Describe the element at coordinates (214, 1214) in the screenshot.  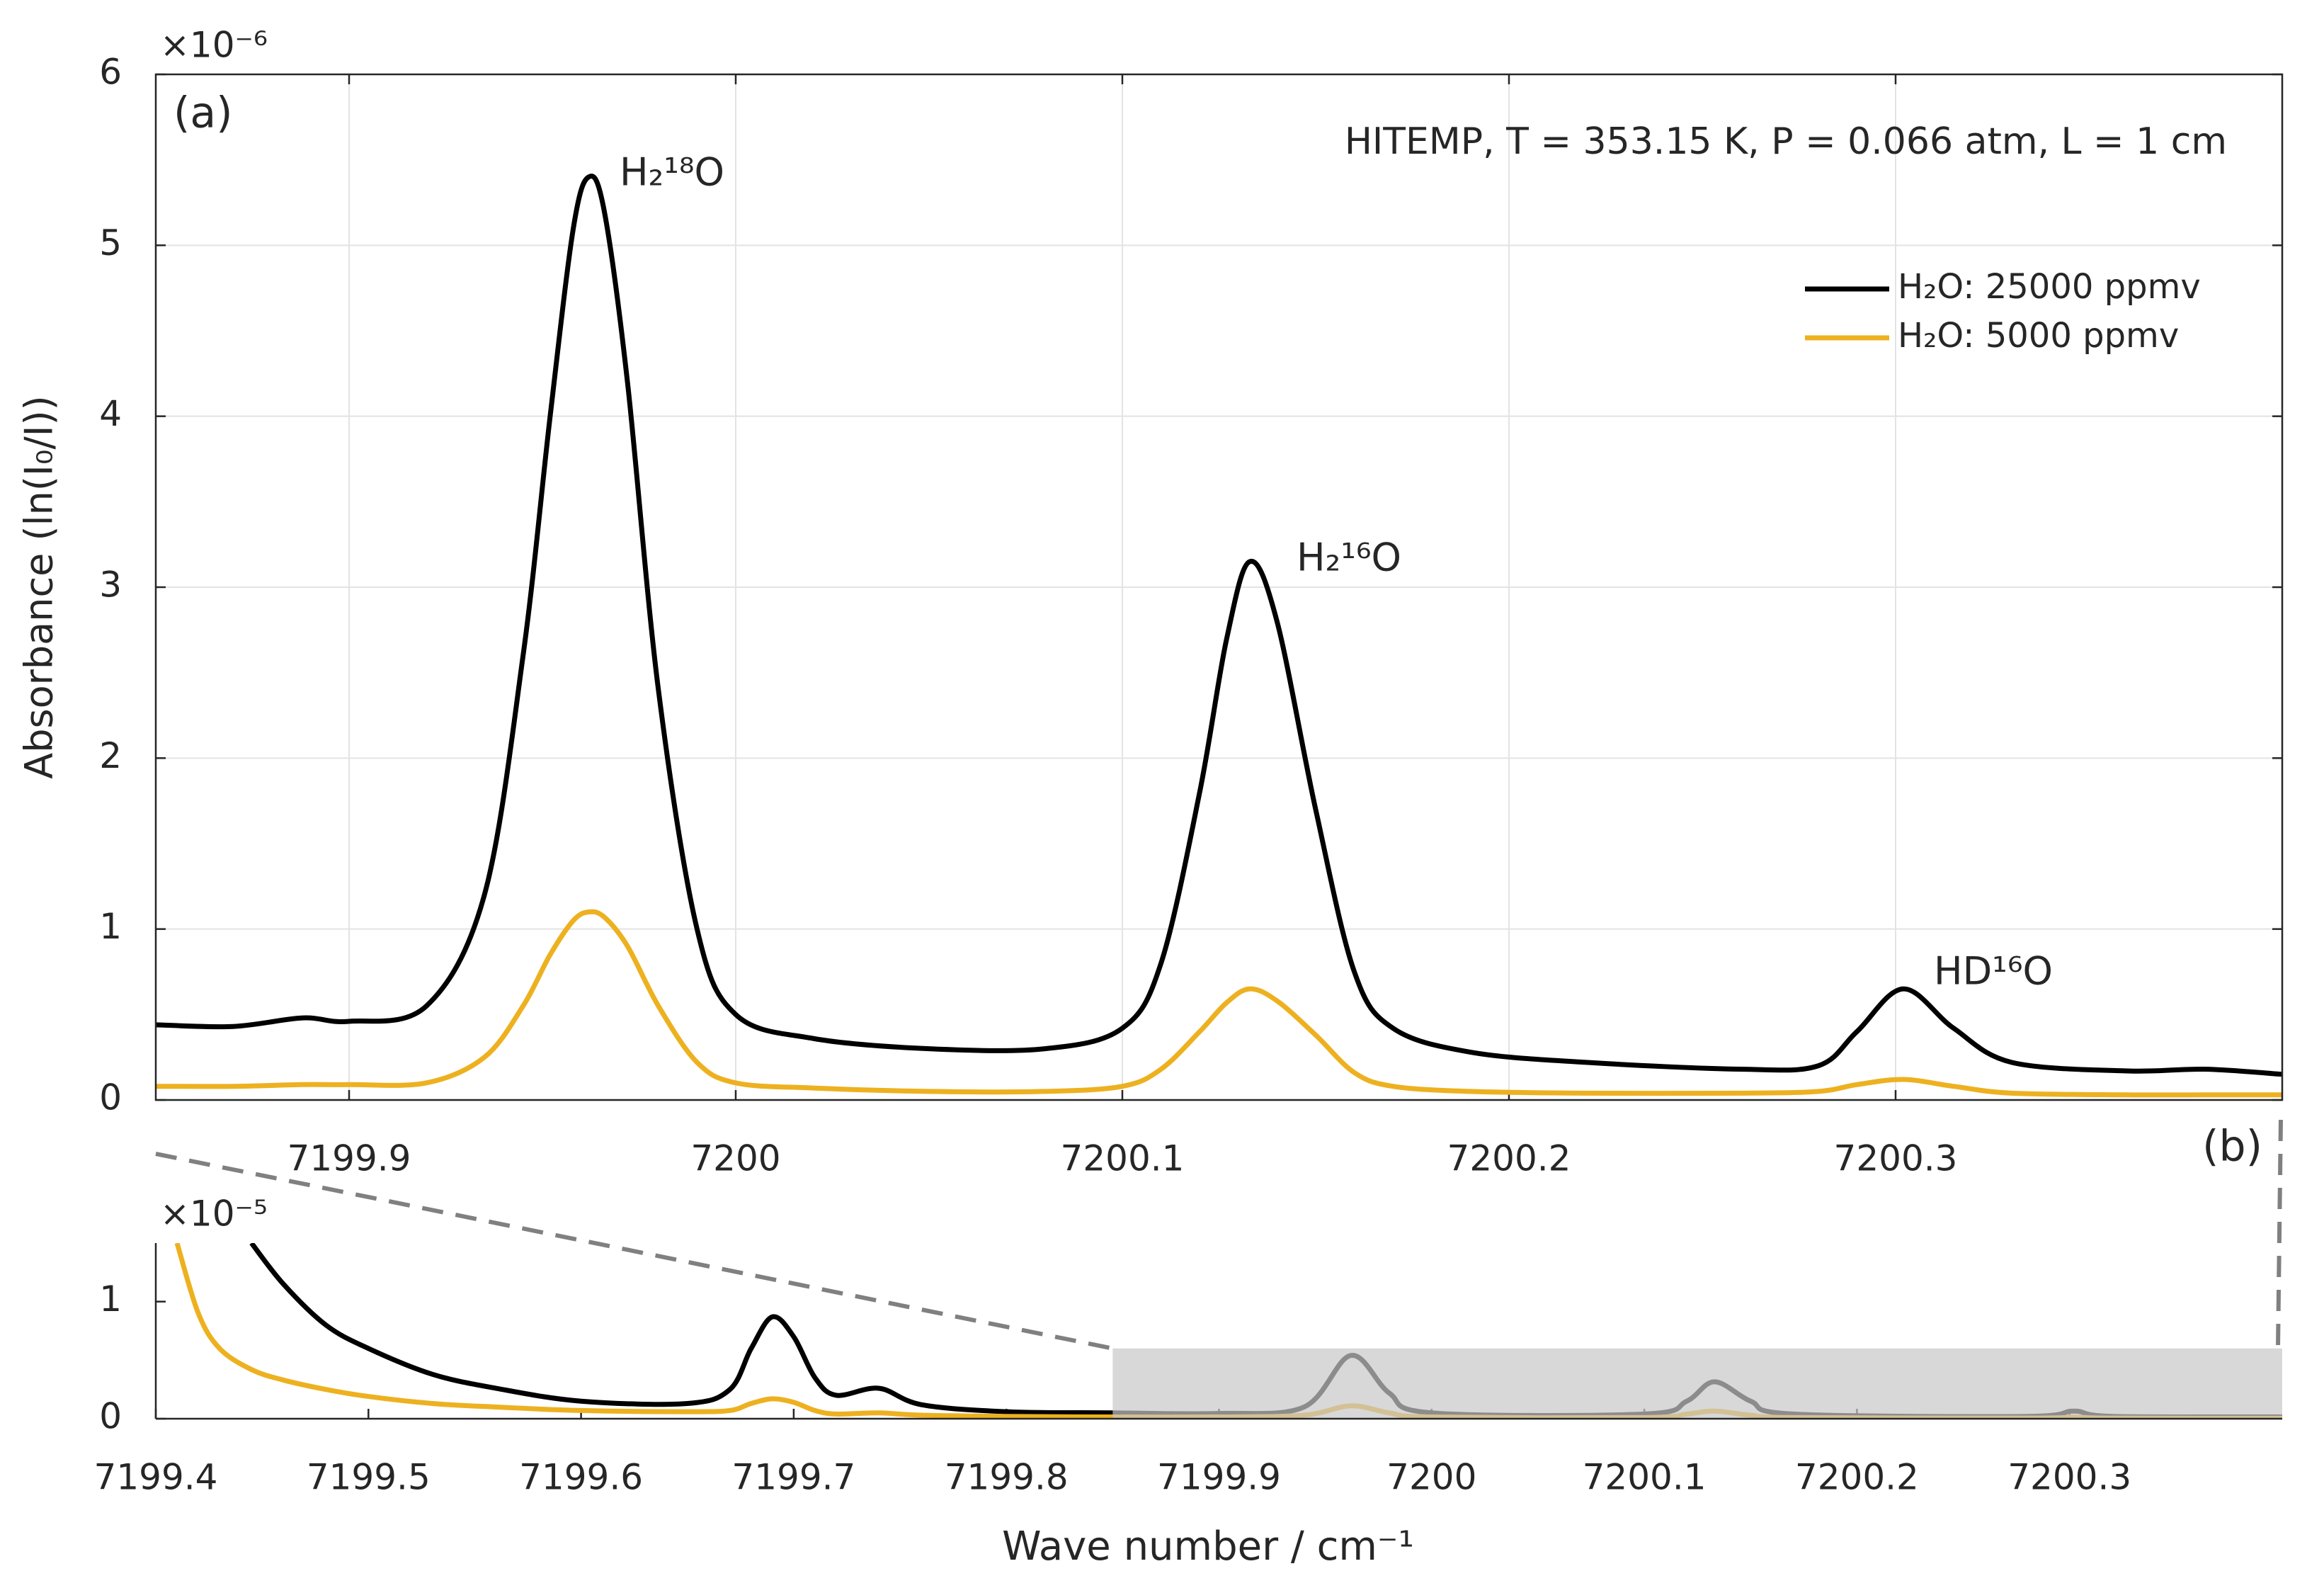
I see `axis-multiplier: ×10⁻⁵` at that location.